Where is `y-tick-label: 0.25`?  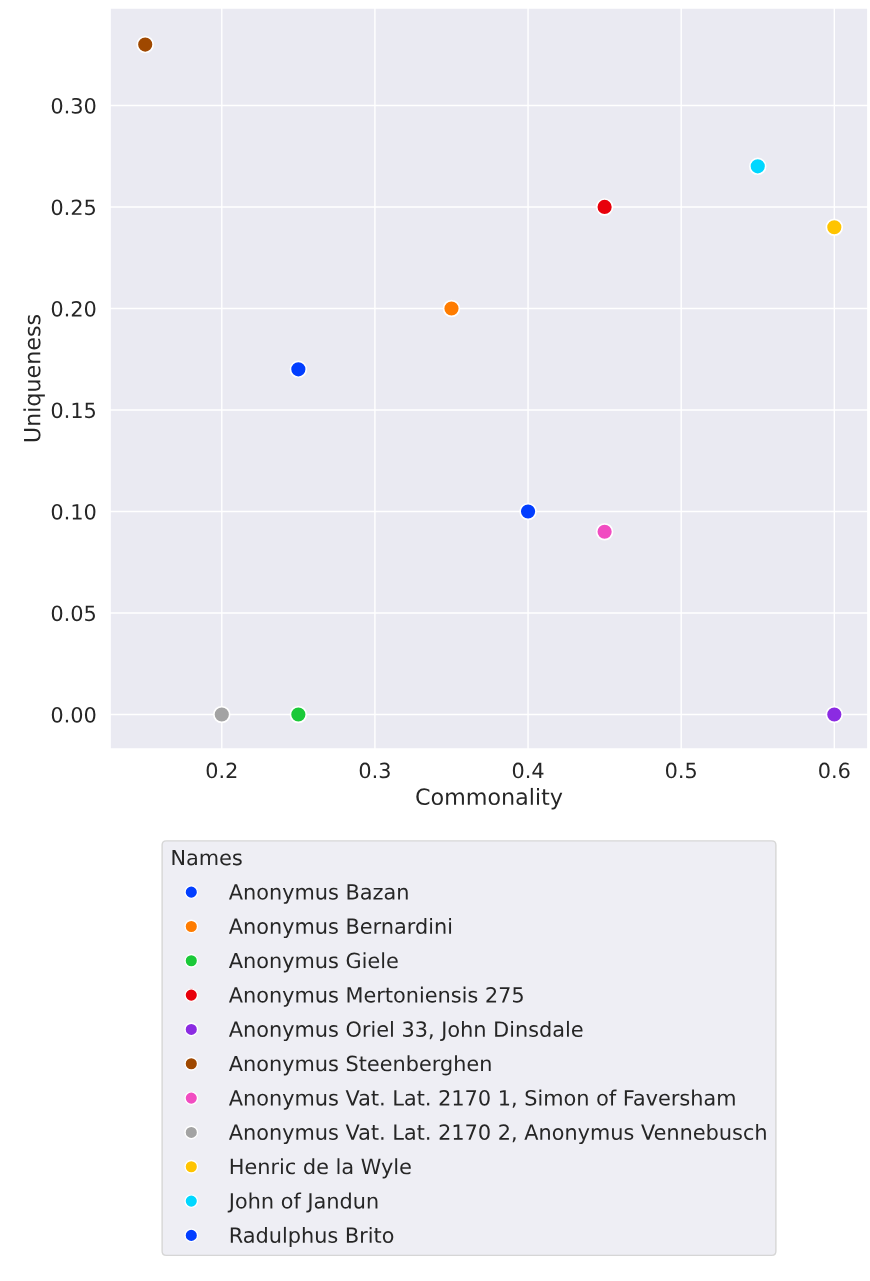
y-tick-label: 0.25 is located at coordinates (73, 207).